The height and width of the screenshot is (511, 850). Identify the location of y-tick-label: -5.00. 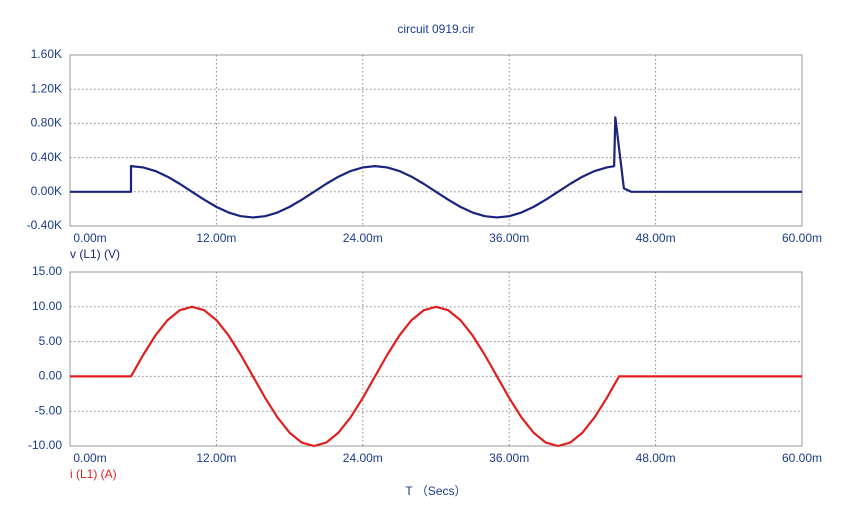
(49, 410).